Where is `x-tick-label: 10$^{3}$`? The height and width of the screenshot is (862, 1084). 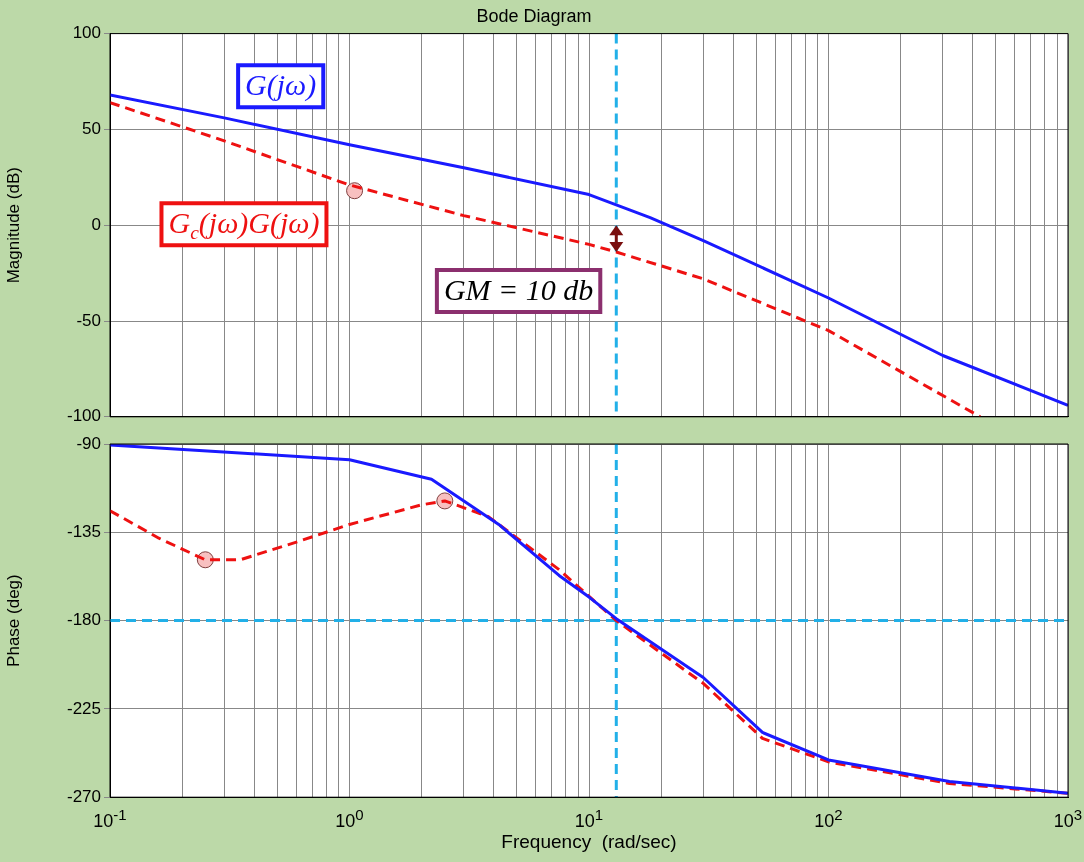 x-tick-label: 10$^{3}$ is located at coordinates (1068, 818).